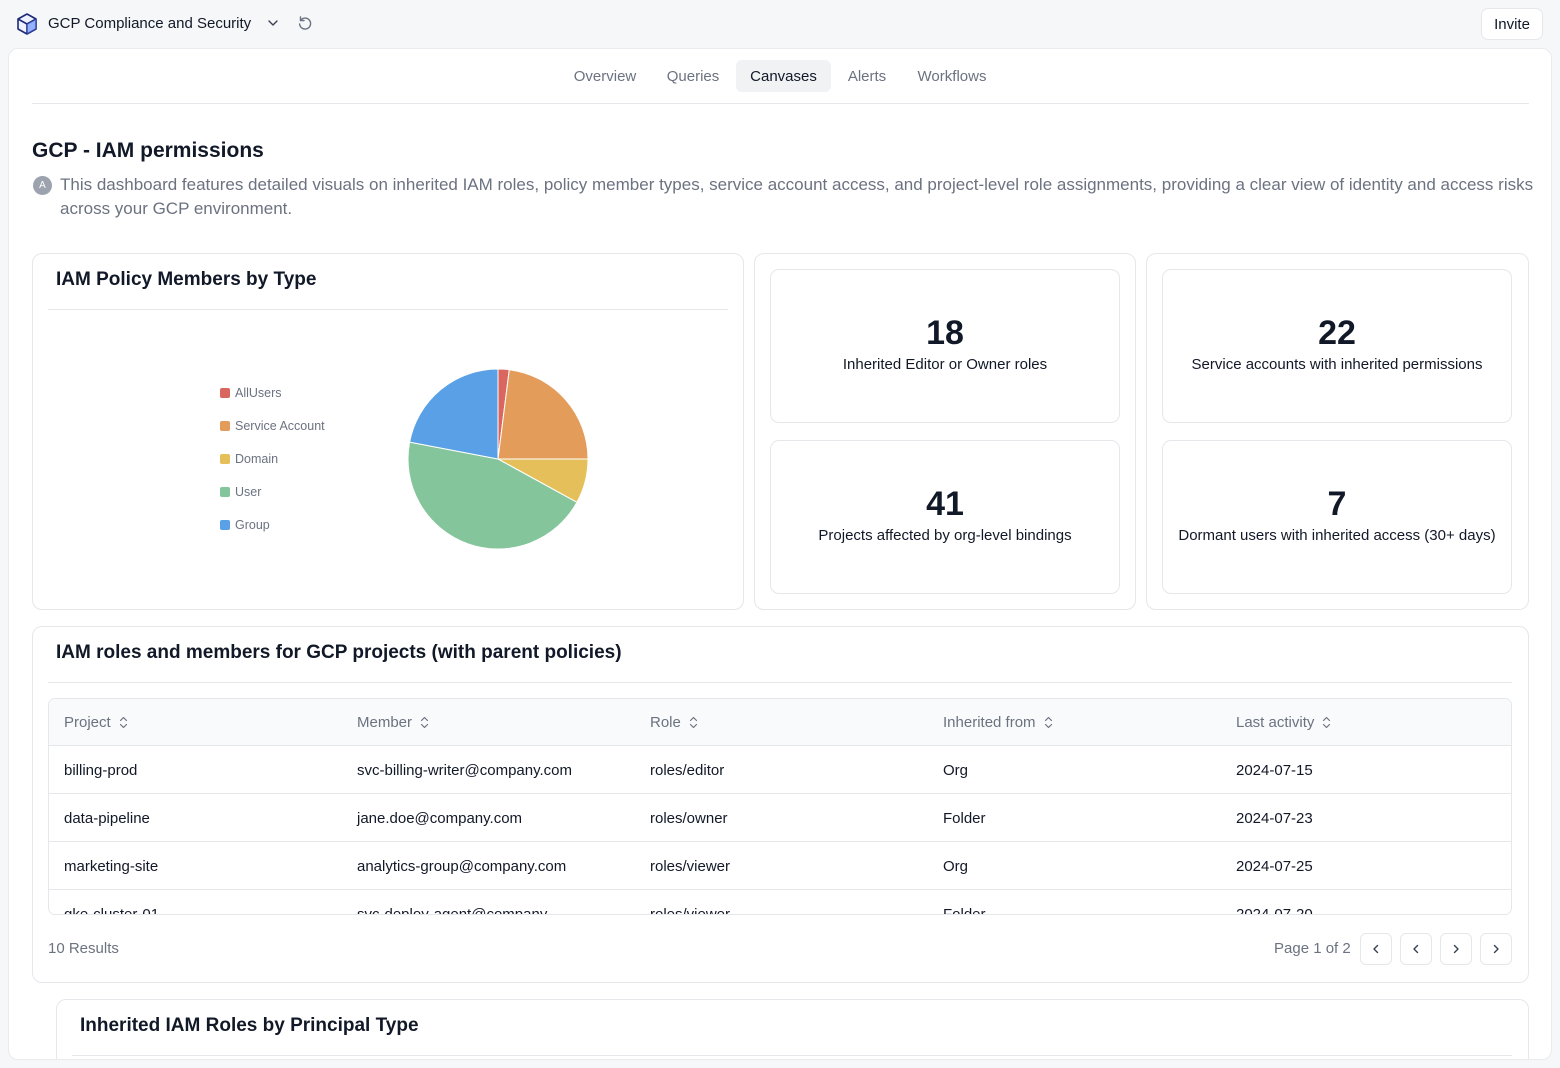  Describe the element at coordinates (945, 504) in the screenshot. I see `stat-value: 41` at that location.